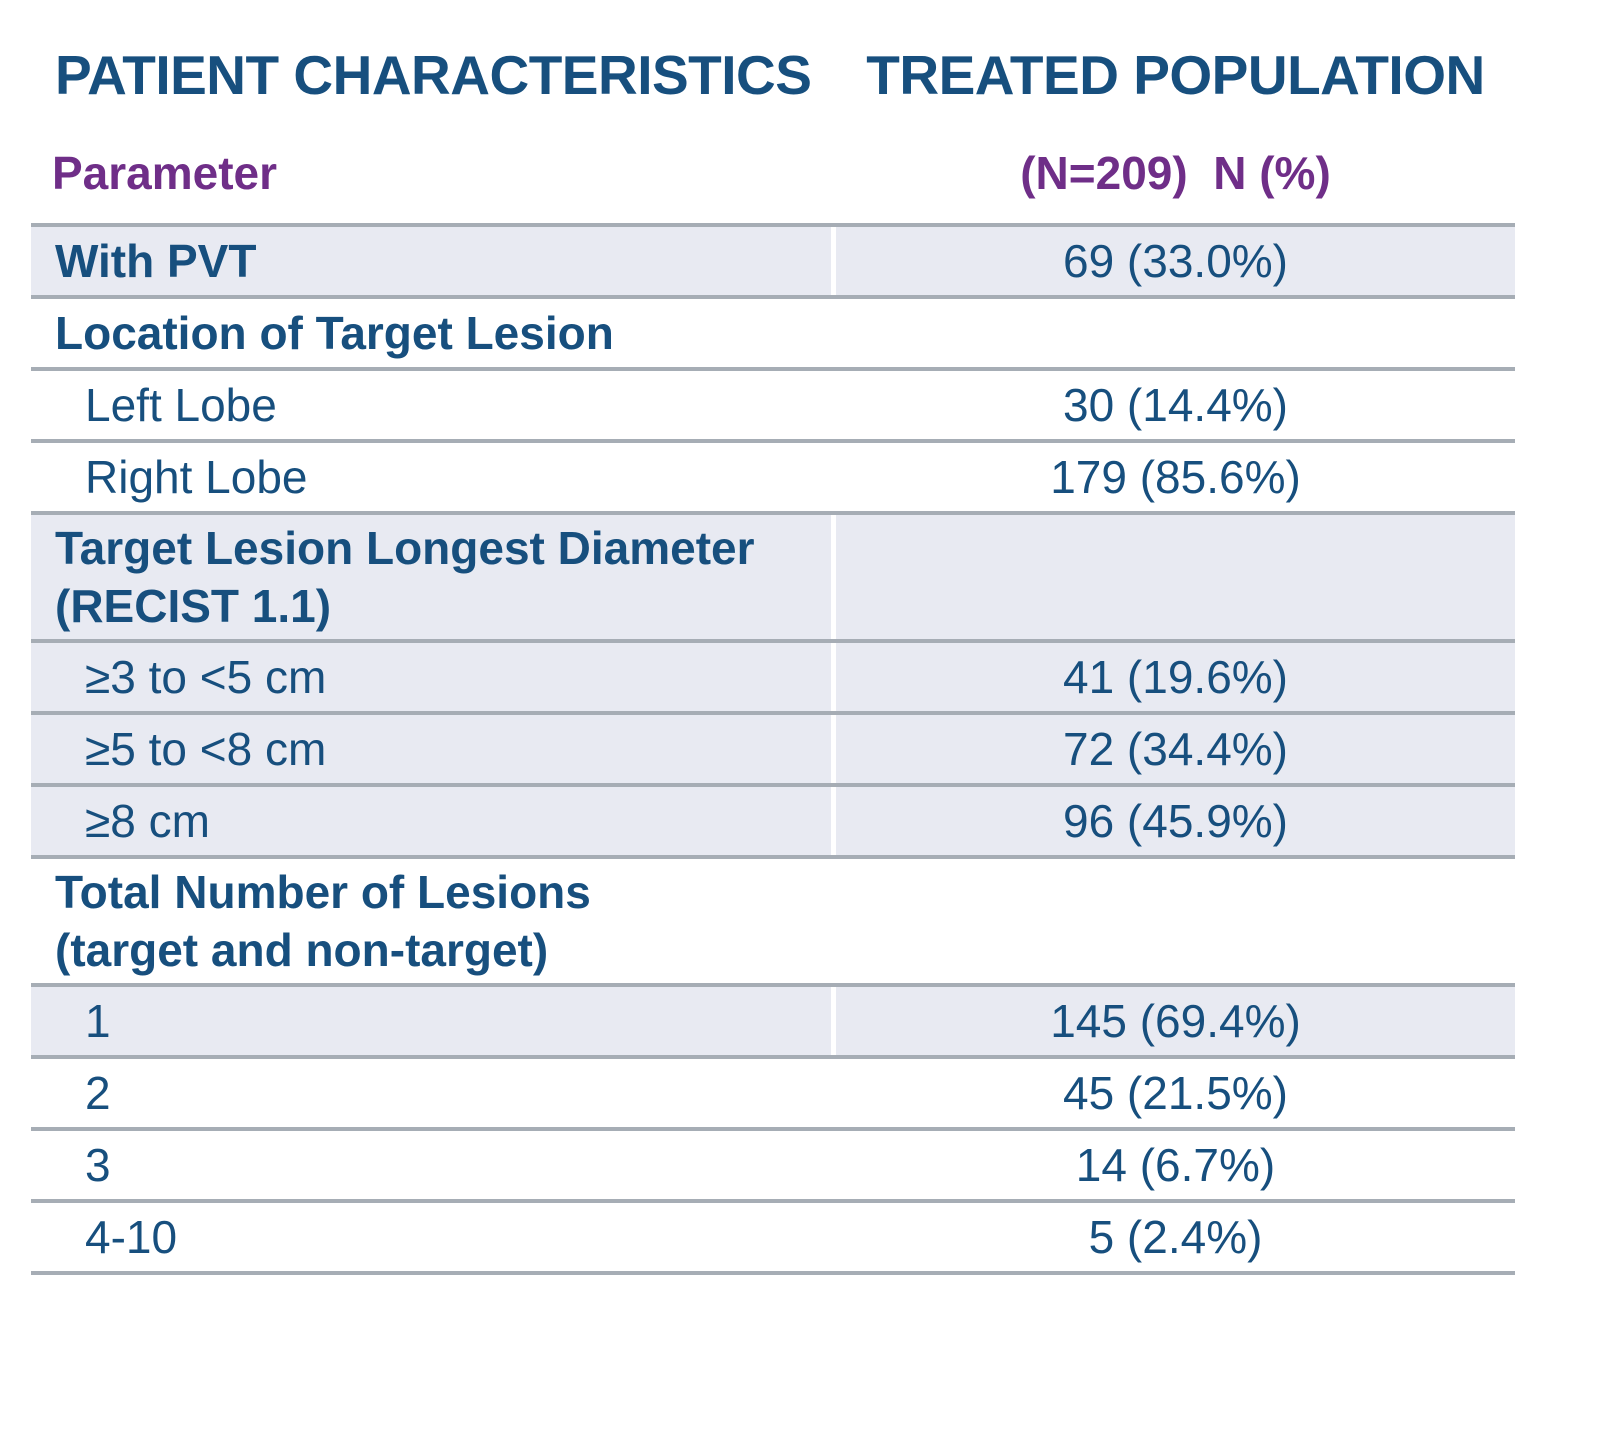 The height and width of the screenshot is (1440, 1600). I want to click on row-label: ≥8 cm, so click(431, 821).